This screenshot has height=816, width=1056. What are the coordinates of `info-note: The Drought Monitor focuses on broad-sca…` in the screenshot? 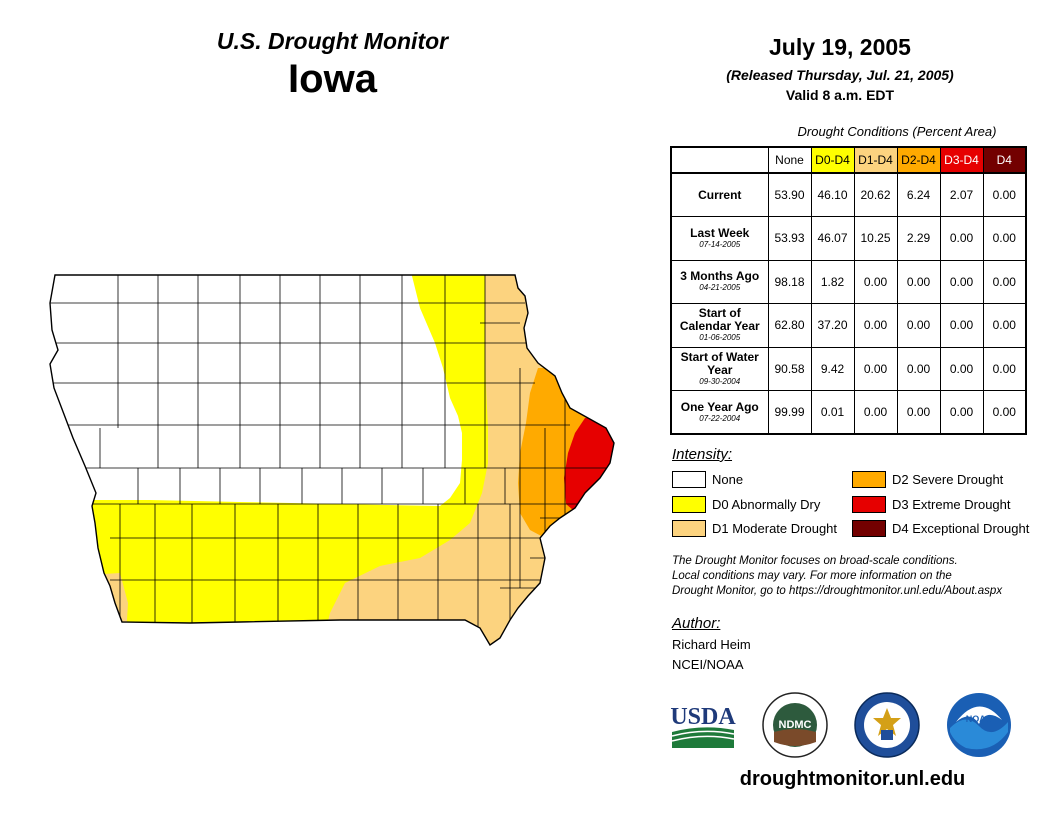 It's located at (862, 576).